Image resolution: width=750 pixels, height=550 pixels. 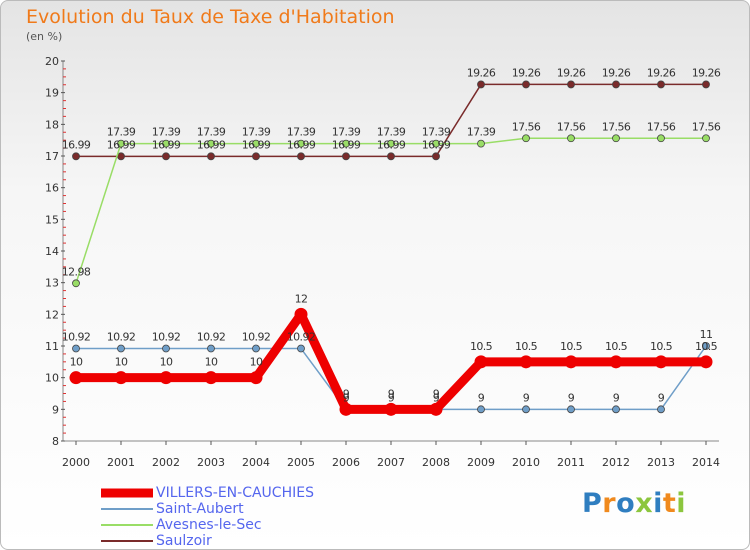 I want to click on legend-swatch-avesnes, so click(x=127, y=525).